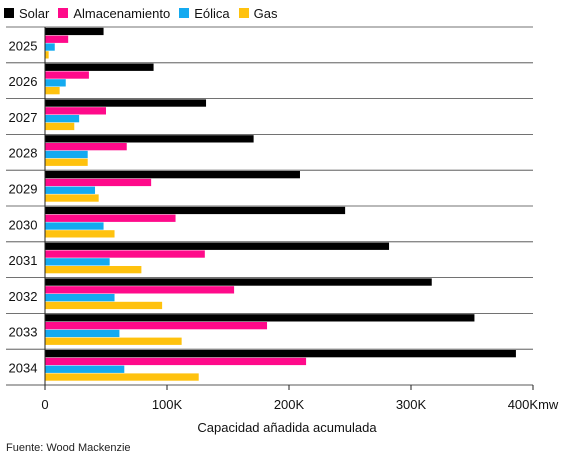 This screenshot has height=463, width=579. I want to click on category-label: 2033, so click(23, 332).